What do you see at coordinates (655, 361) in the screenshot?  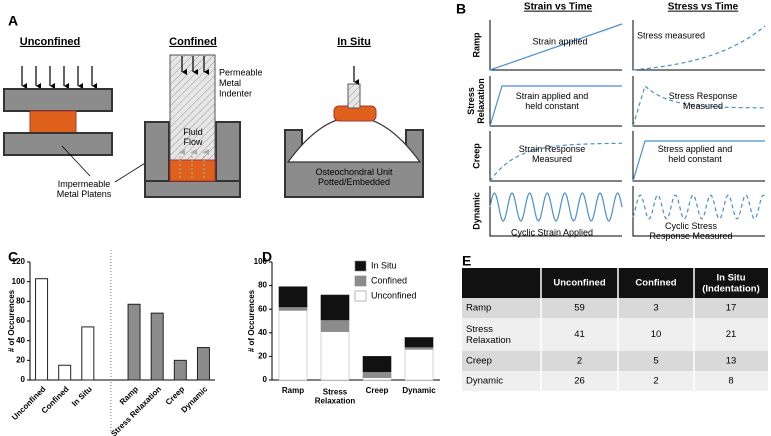 I see `table-cell: 5` at bounding box center [655, 361].